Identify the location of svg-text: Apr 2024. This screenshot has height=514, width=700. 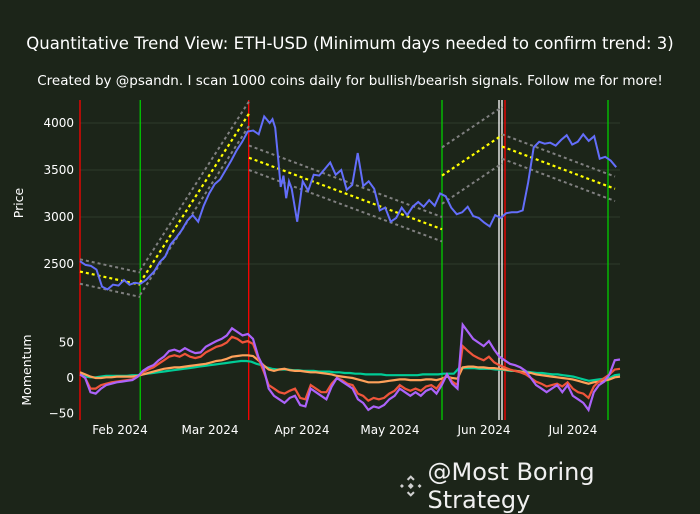
(301, 430).